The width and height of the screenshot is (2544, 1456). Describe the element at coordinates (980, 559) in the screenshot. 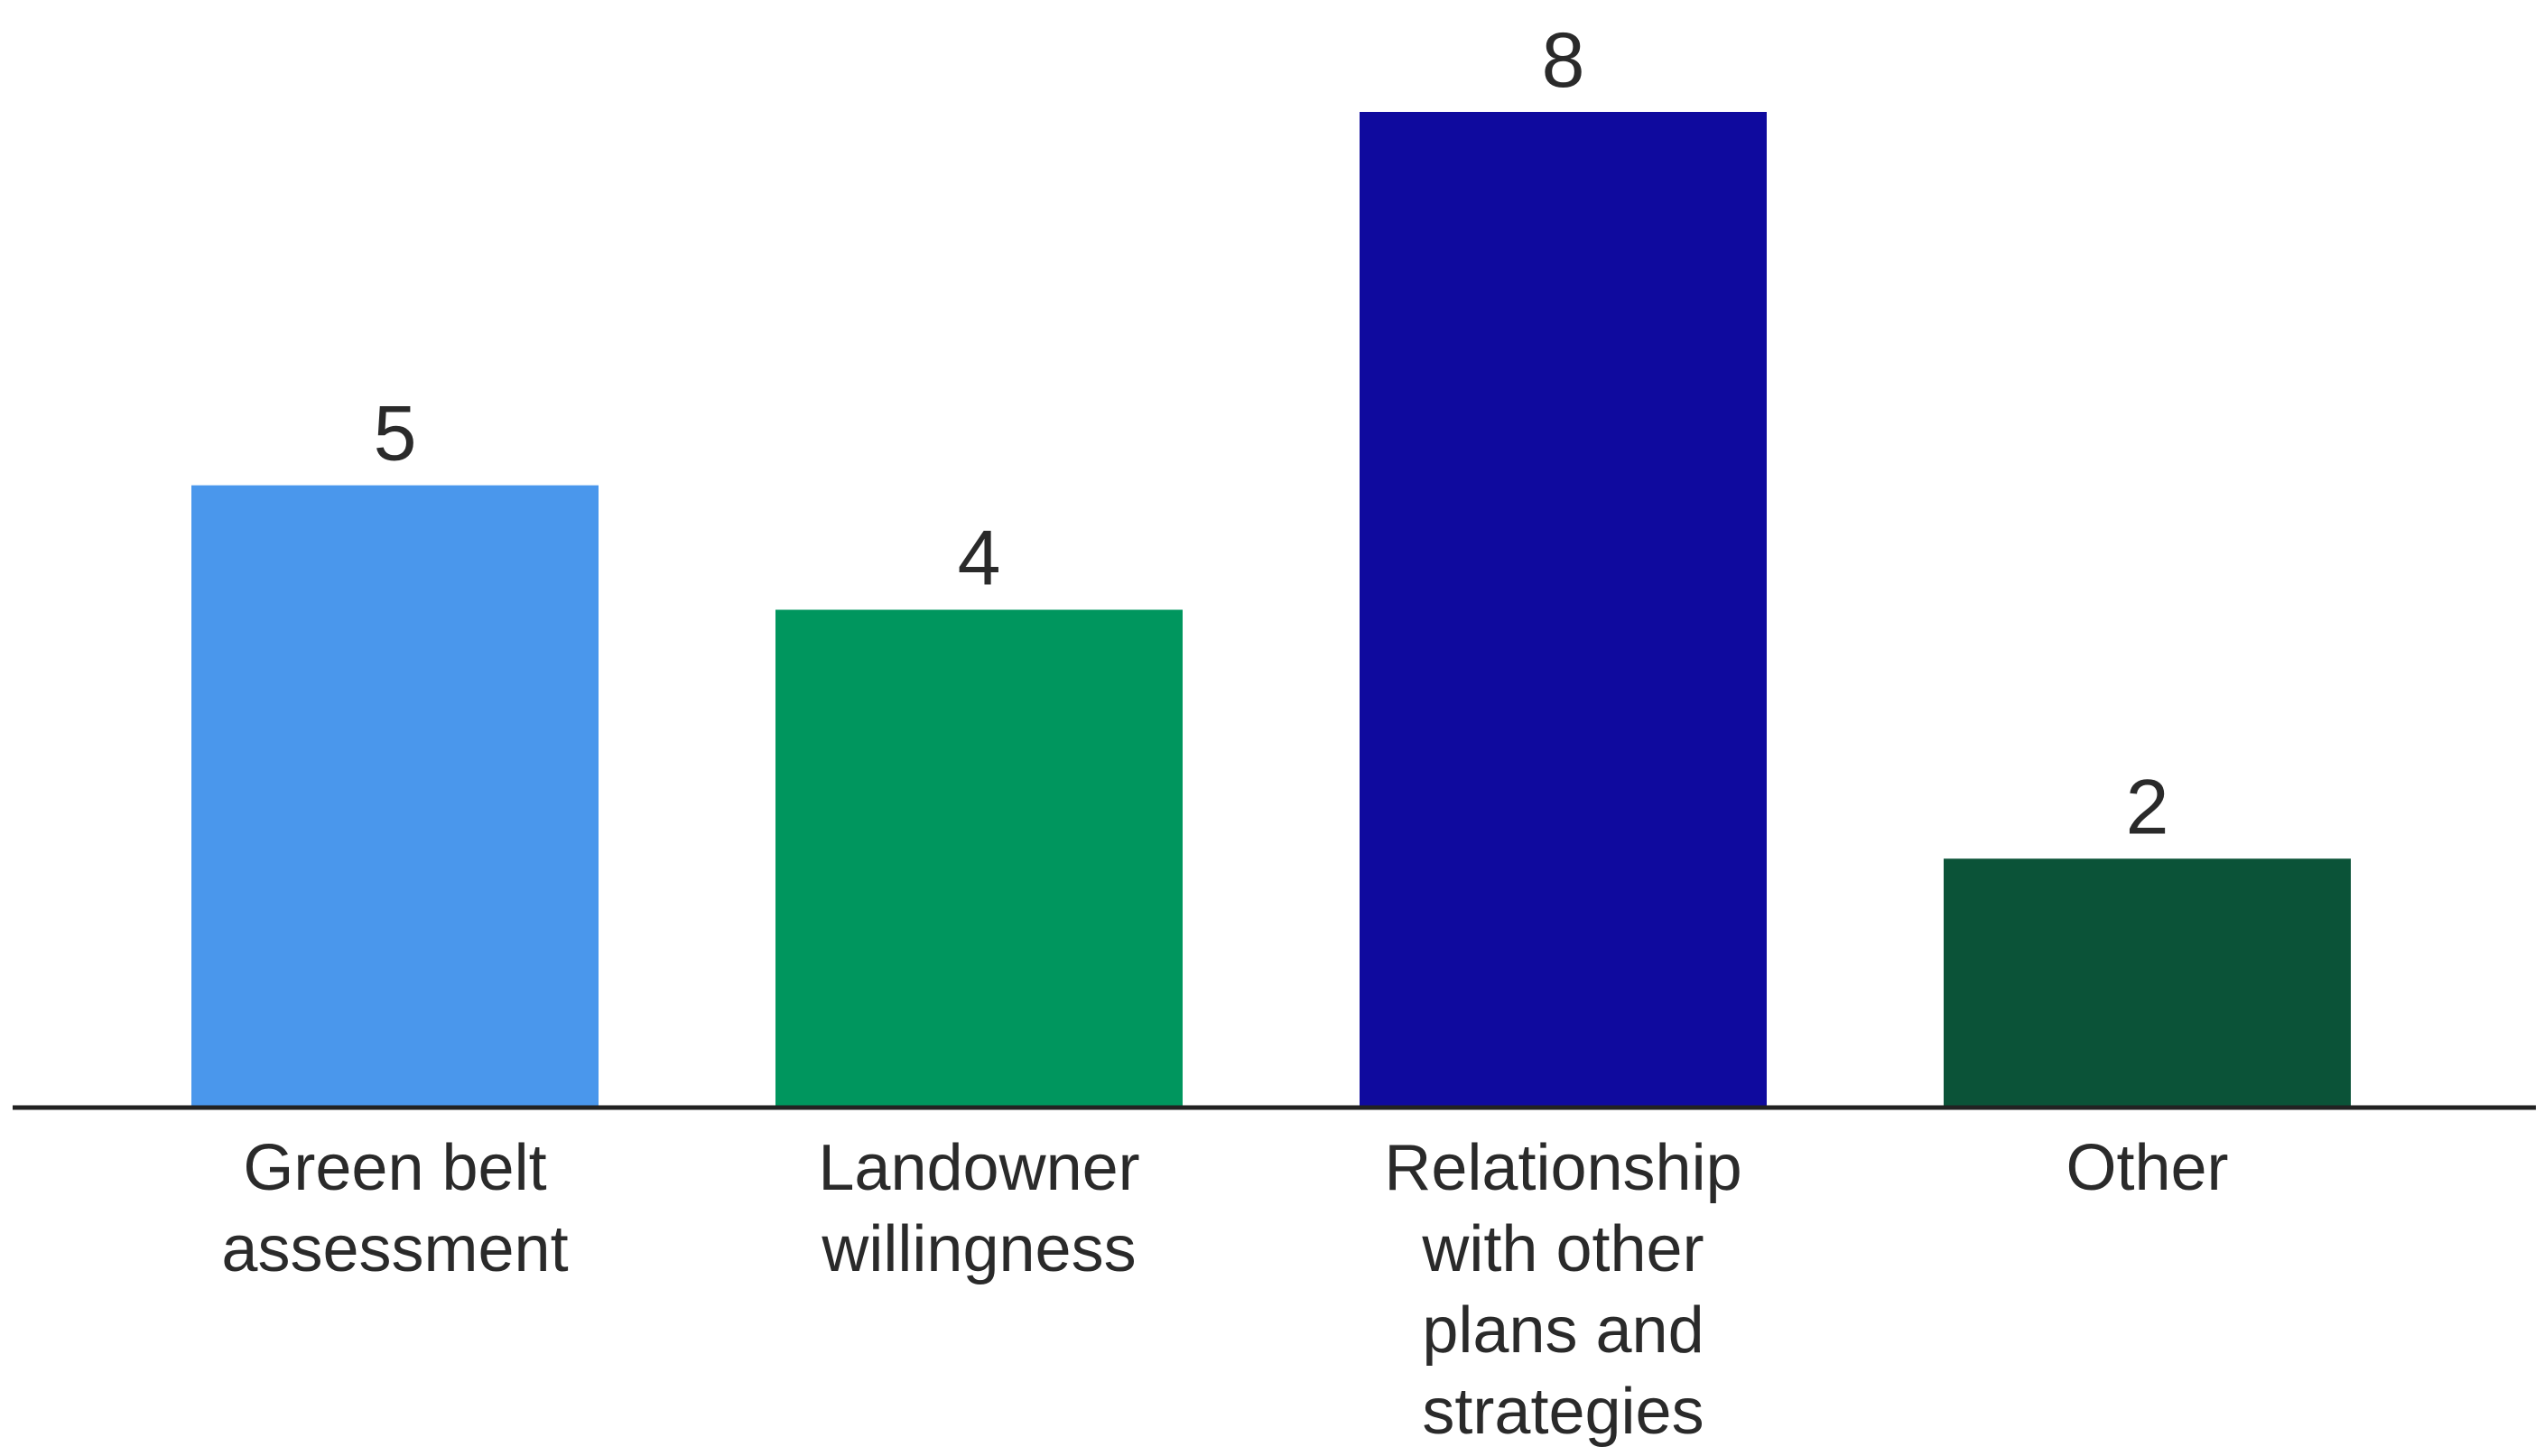

I see `value-label: 4` at that location.